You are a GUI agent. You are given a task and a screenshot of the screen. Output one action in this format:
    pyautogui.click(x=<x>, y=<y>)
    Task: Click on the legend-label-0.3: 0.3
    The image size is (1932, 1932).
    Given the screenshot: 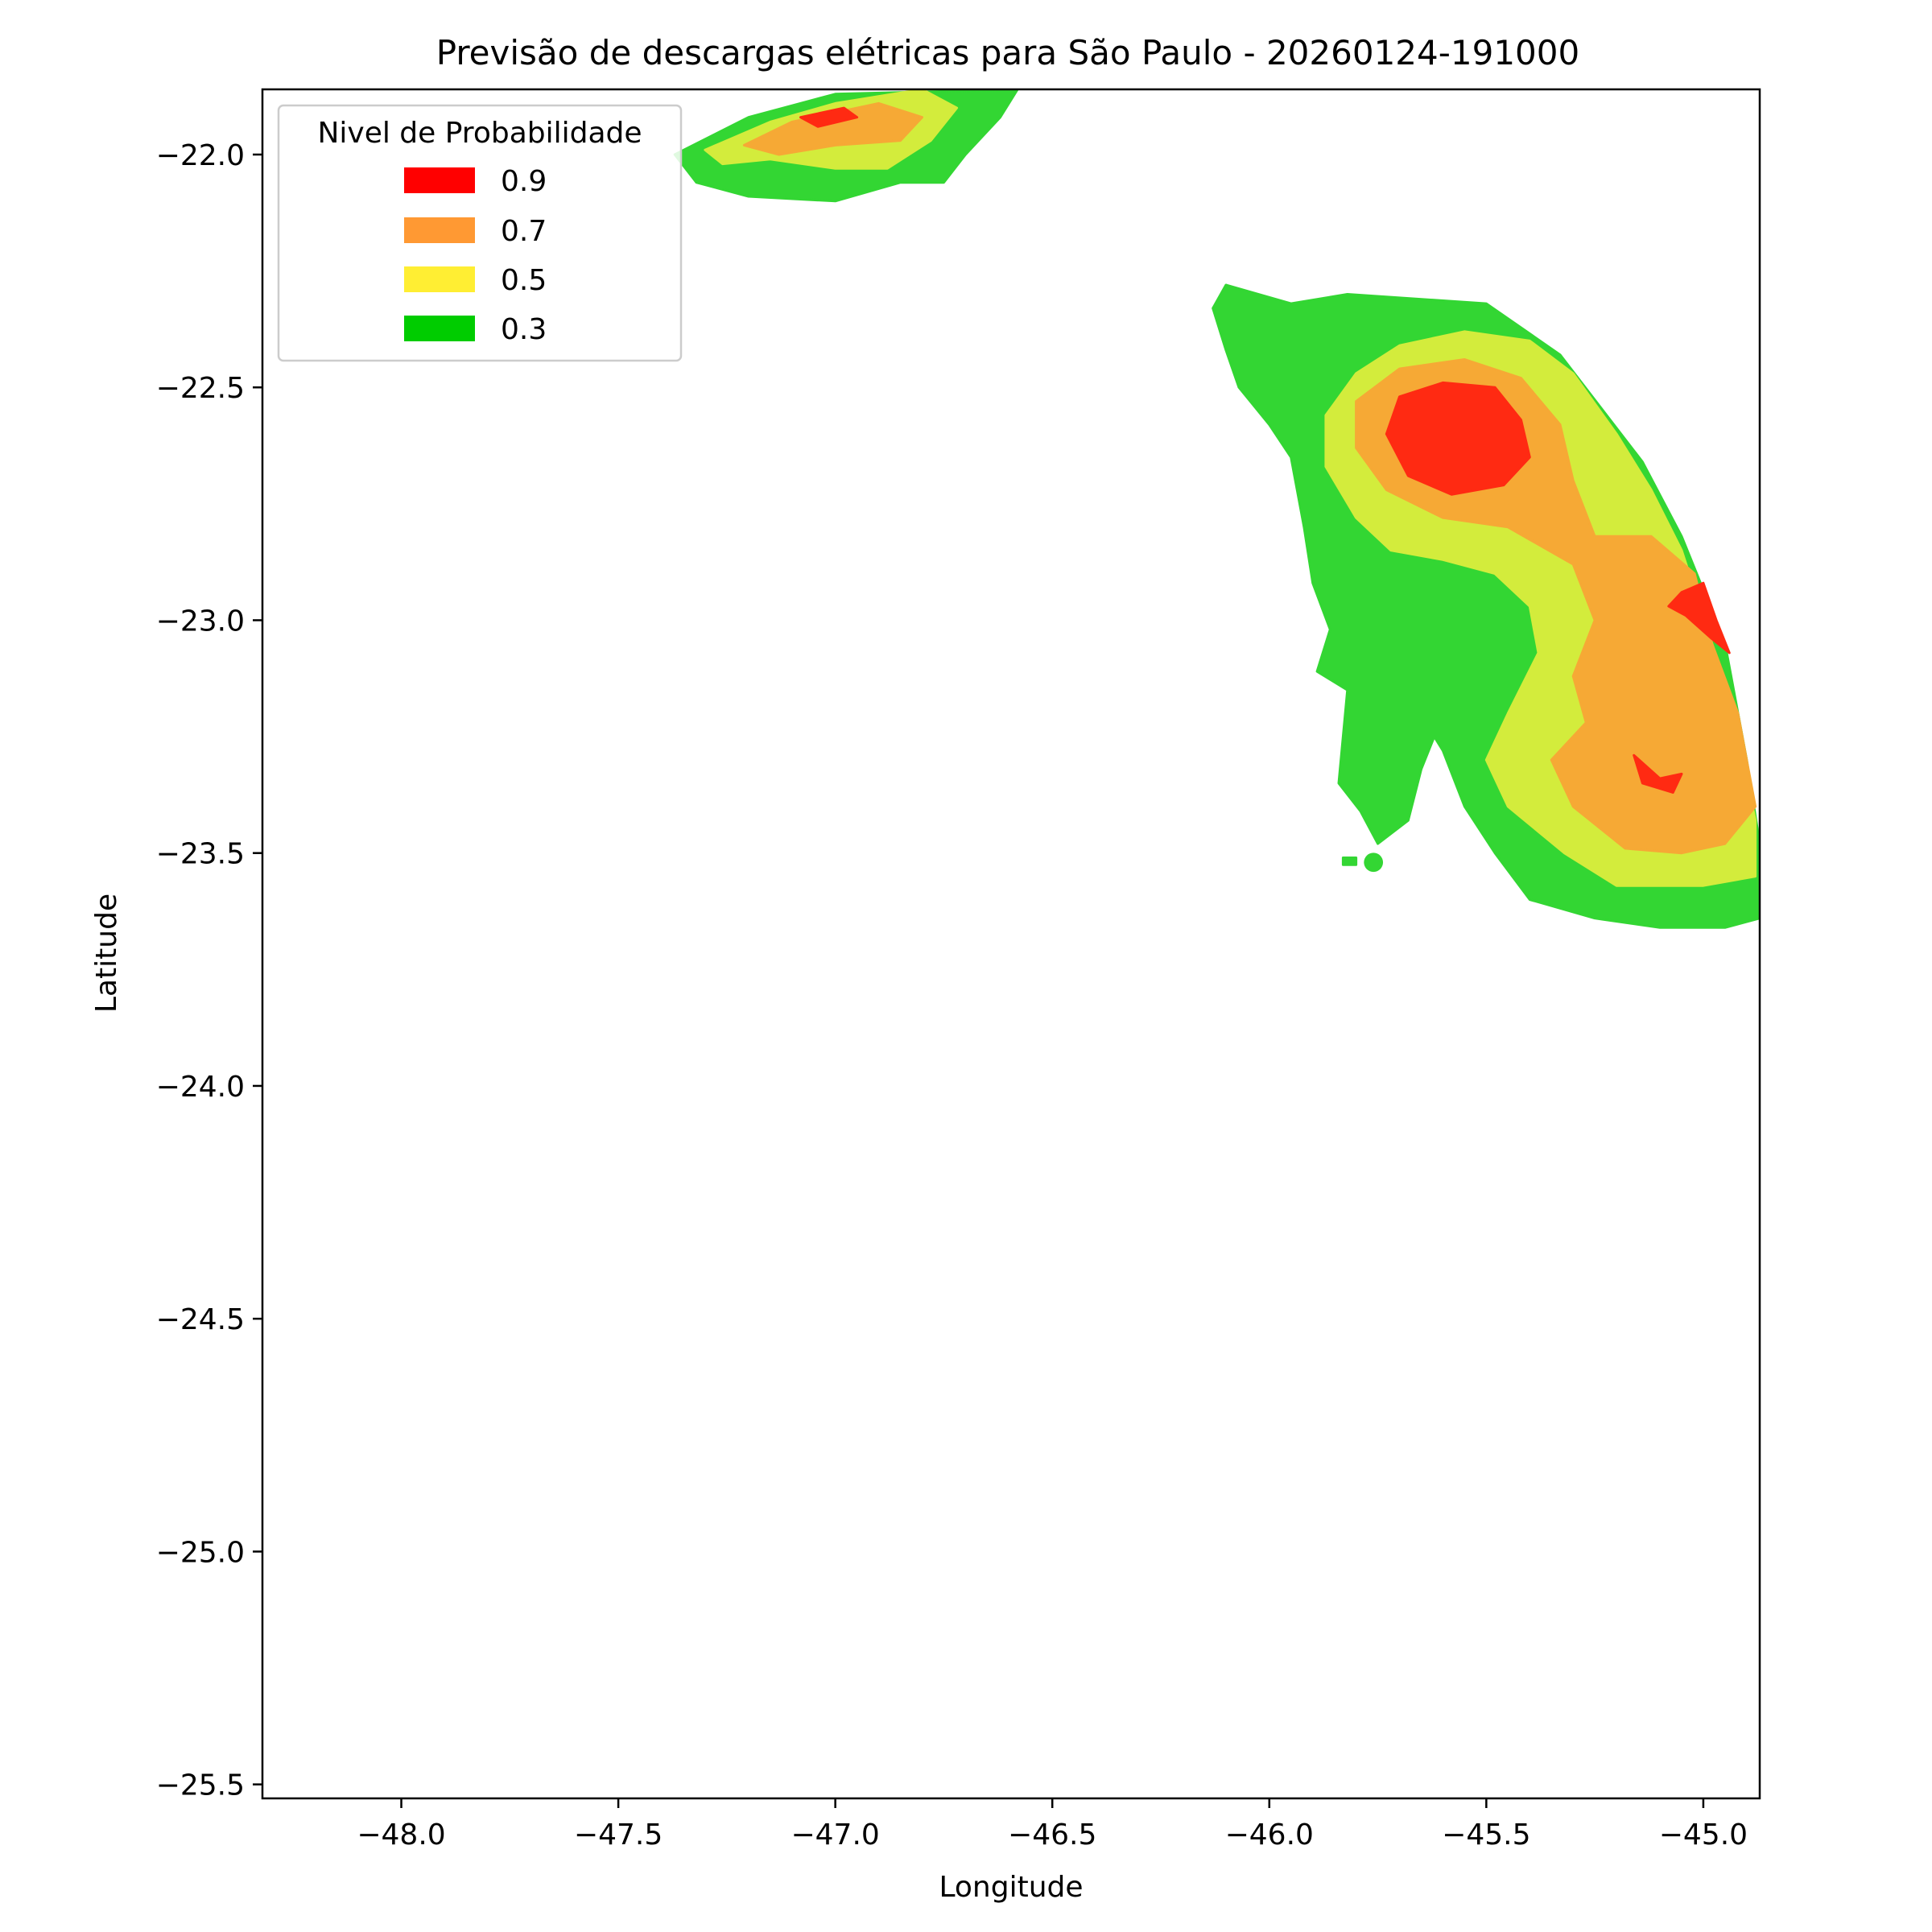 What is the action you would take?
    pyautogui.click(x=524, y=329)
    